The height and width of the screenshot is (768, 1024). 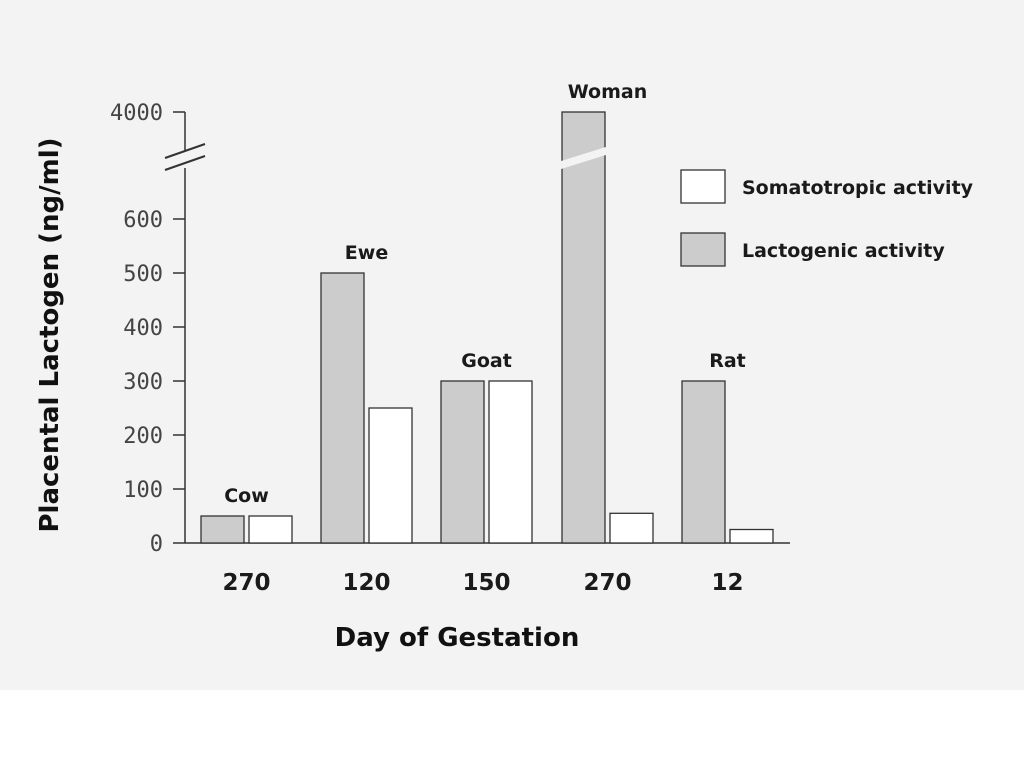 I want to click on bar-label: Goat, so click(x=486, y=361).